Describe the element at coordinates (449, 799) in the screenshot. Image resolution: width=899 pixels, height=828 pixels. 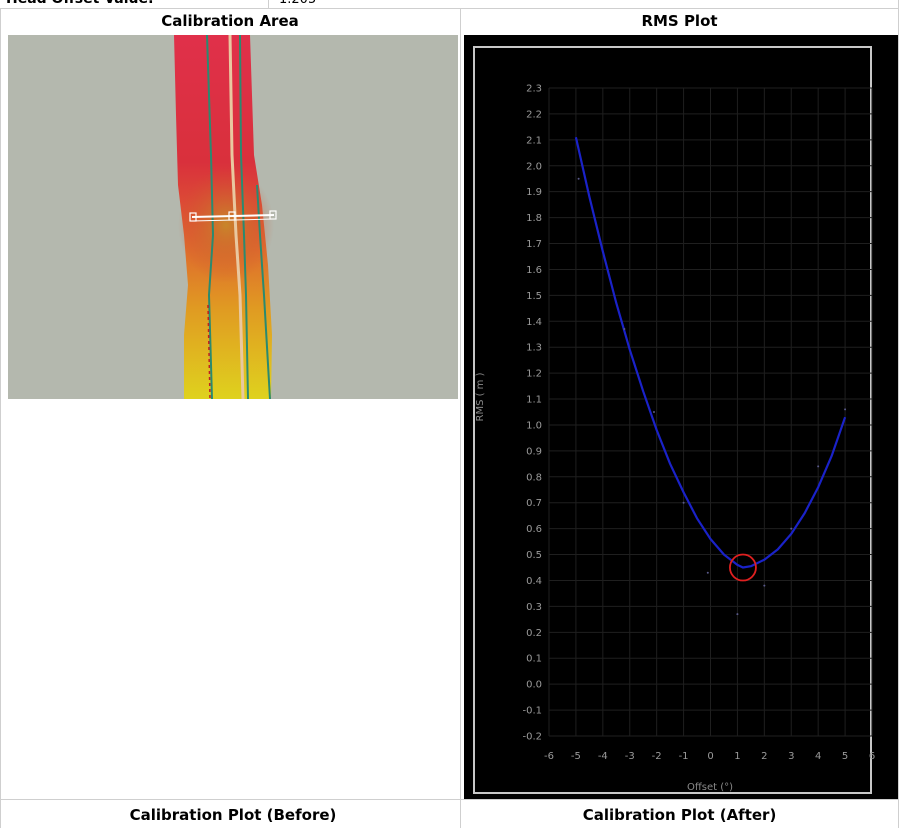
I see `table-row-divider` at that location.